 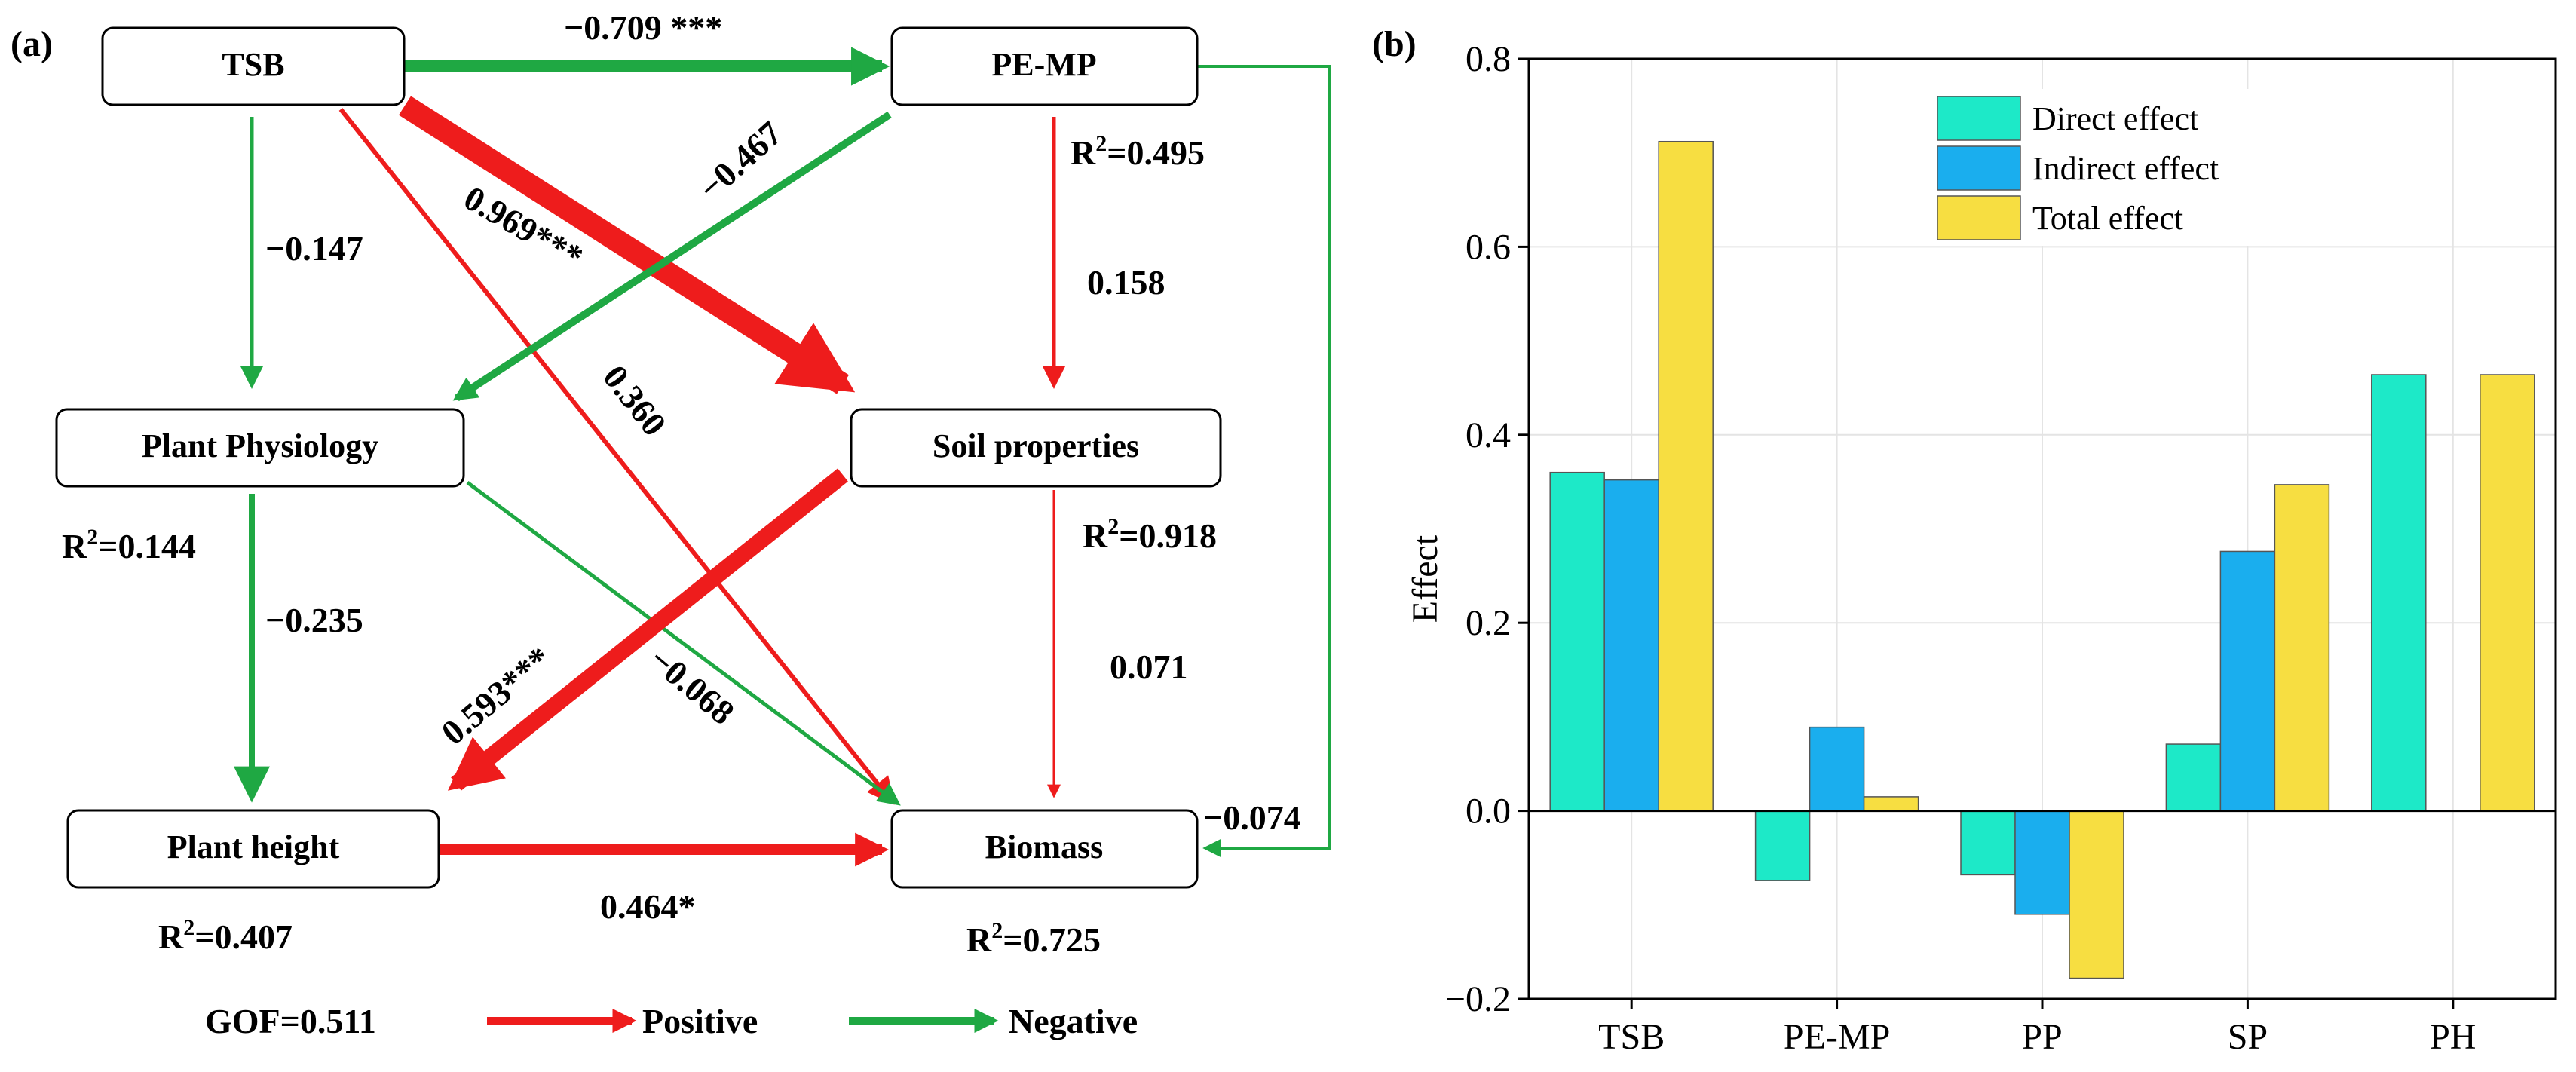 I want to click on bar-direct-effect-ph, so click(x=2399, y=593).